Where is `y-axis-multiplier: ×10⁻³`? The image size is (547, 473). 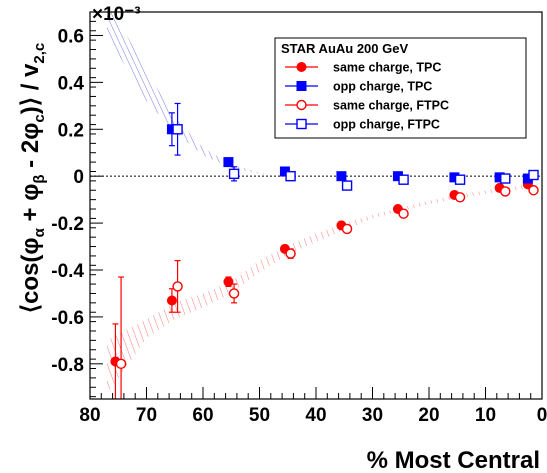 y-axis-multiplier: ×10⁻³ is located at coordinates (116, 14).